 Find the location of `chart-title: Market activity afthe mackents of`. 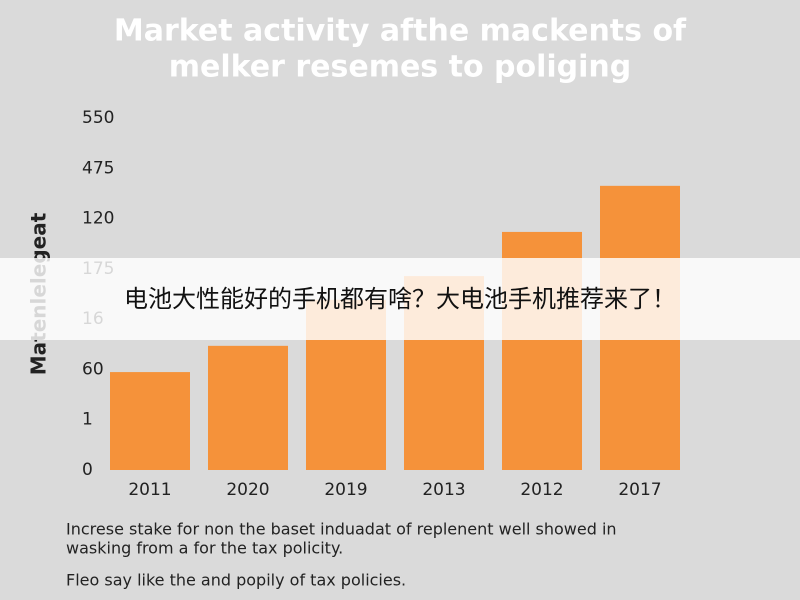

chart-title: Market activity afthe mackents of is located at coordinates (400, 31).